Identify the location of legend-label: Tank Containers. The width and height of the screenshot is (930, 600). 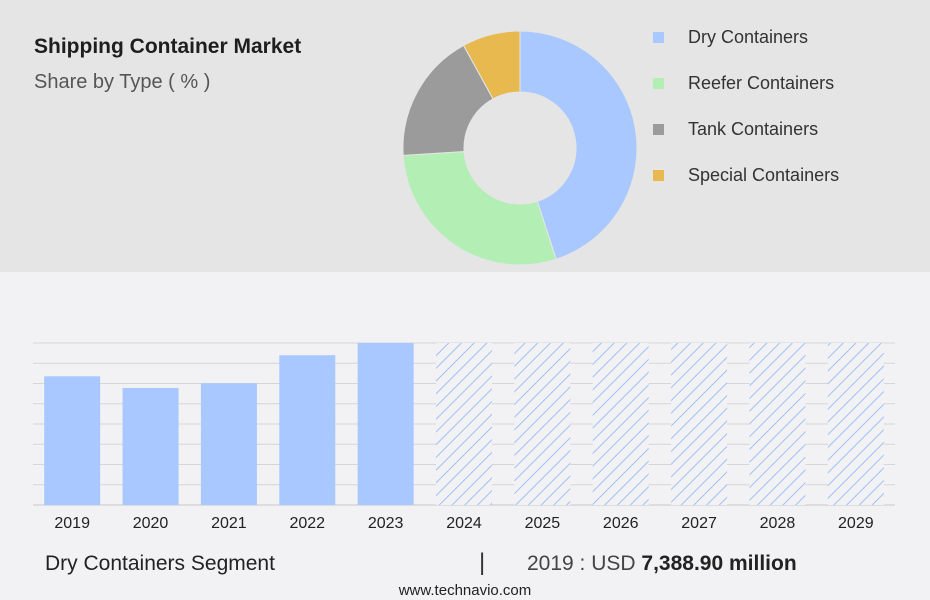
(753, 128).